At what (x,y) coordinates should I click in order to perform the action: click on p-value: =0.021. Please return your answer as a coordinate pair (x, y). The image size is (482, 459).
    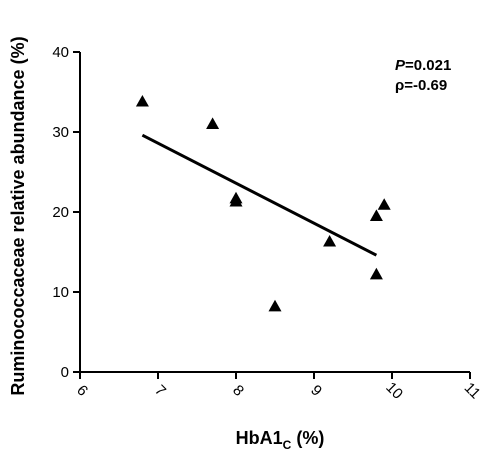
    Looking at the image, I should click on (428, 65).